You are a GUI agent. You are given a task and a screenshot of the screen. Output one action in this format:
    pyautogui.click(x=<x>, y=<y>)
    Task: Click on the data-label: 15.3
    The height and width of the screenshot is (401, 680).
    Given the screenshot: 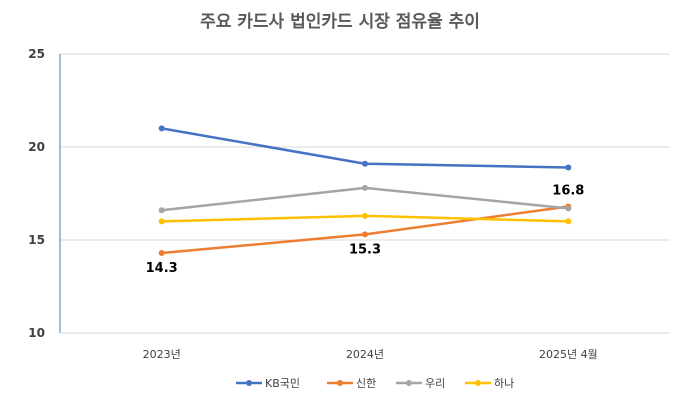 What is the action you would take?
    pyautogui.click(x=365, y=249)
    